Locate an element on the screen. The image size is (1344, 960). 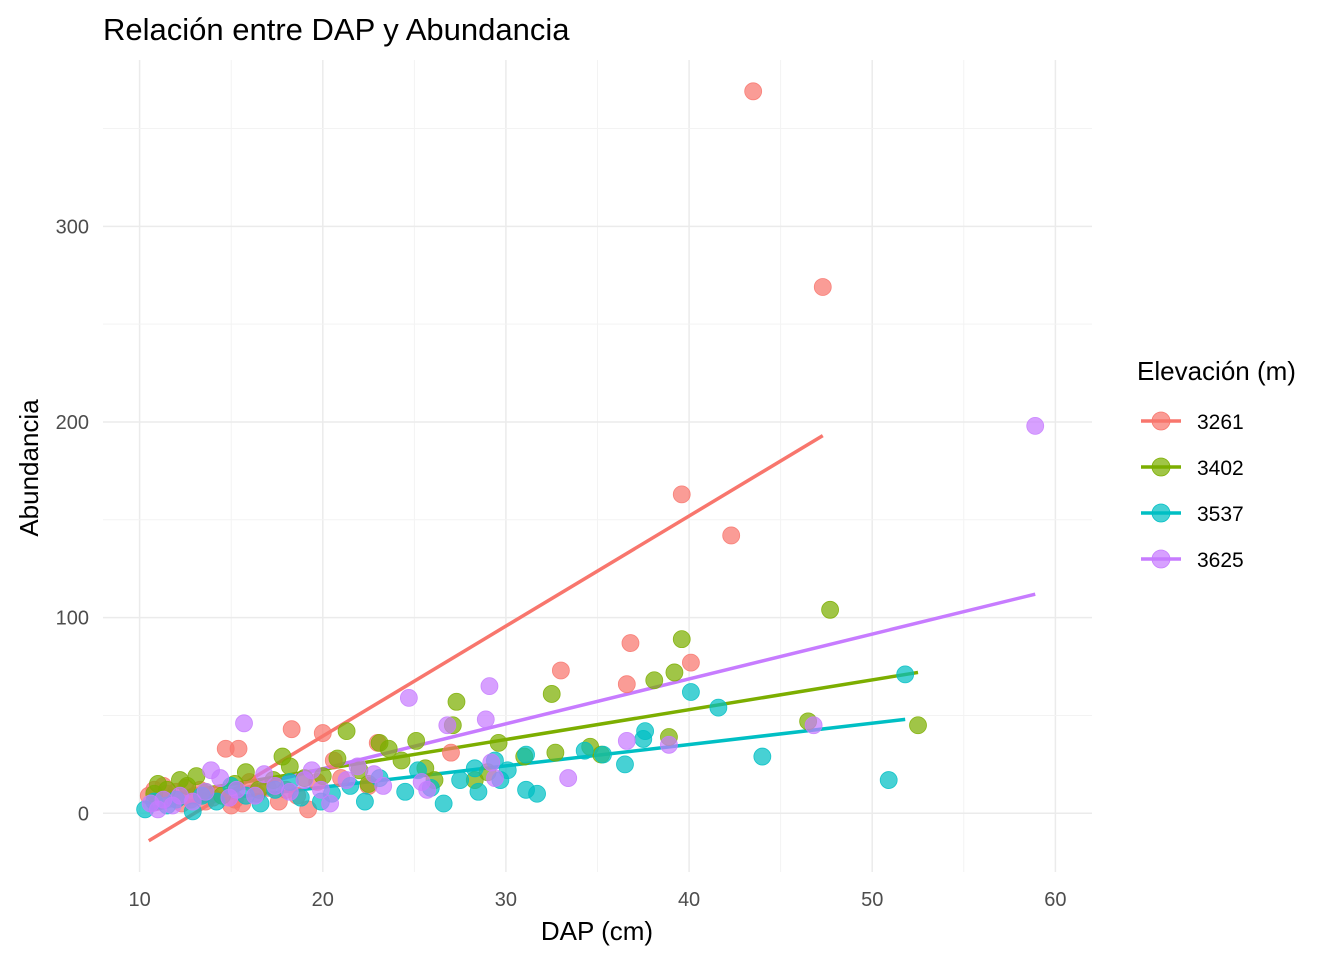
y-tick-label: 100 is located at coordinates (72, 619).